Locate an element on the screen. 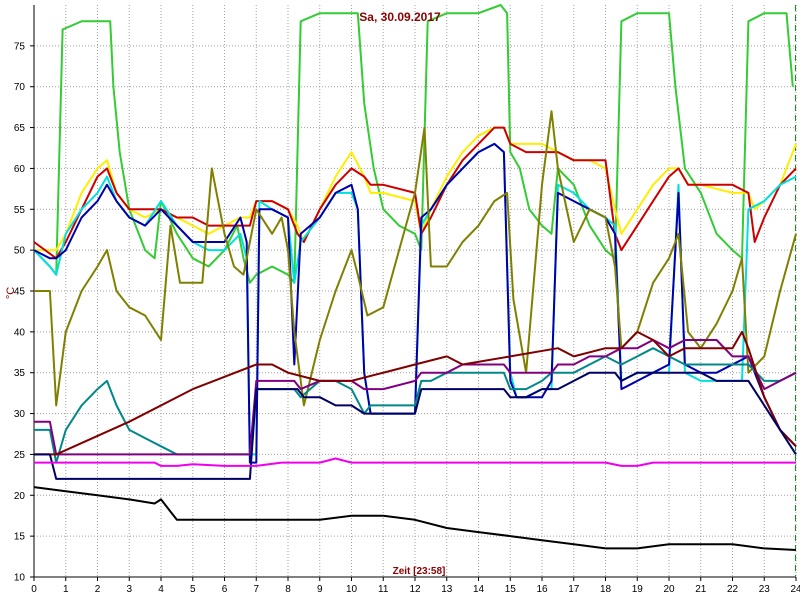  x-tick-label: 23 is located at coordinates (765, 589).